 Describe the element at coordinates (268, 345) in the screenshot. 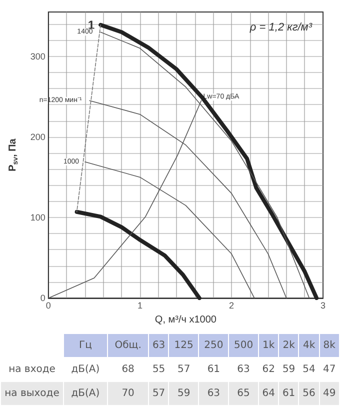

I see `x-tick-label: 1k` at that location.